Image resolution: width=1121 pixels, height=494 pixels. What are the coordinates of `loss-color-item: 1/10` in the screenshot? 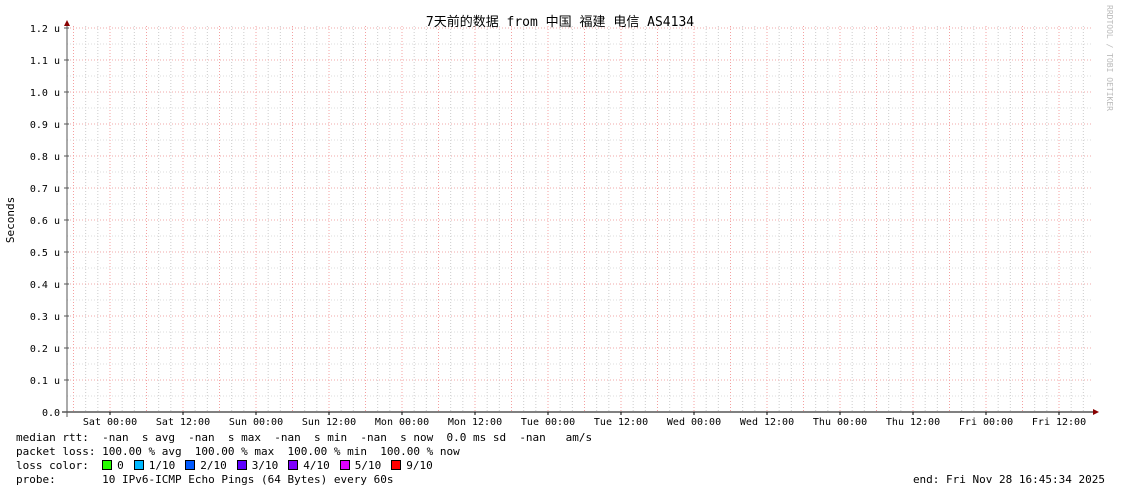 It's located at (154, 465).